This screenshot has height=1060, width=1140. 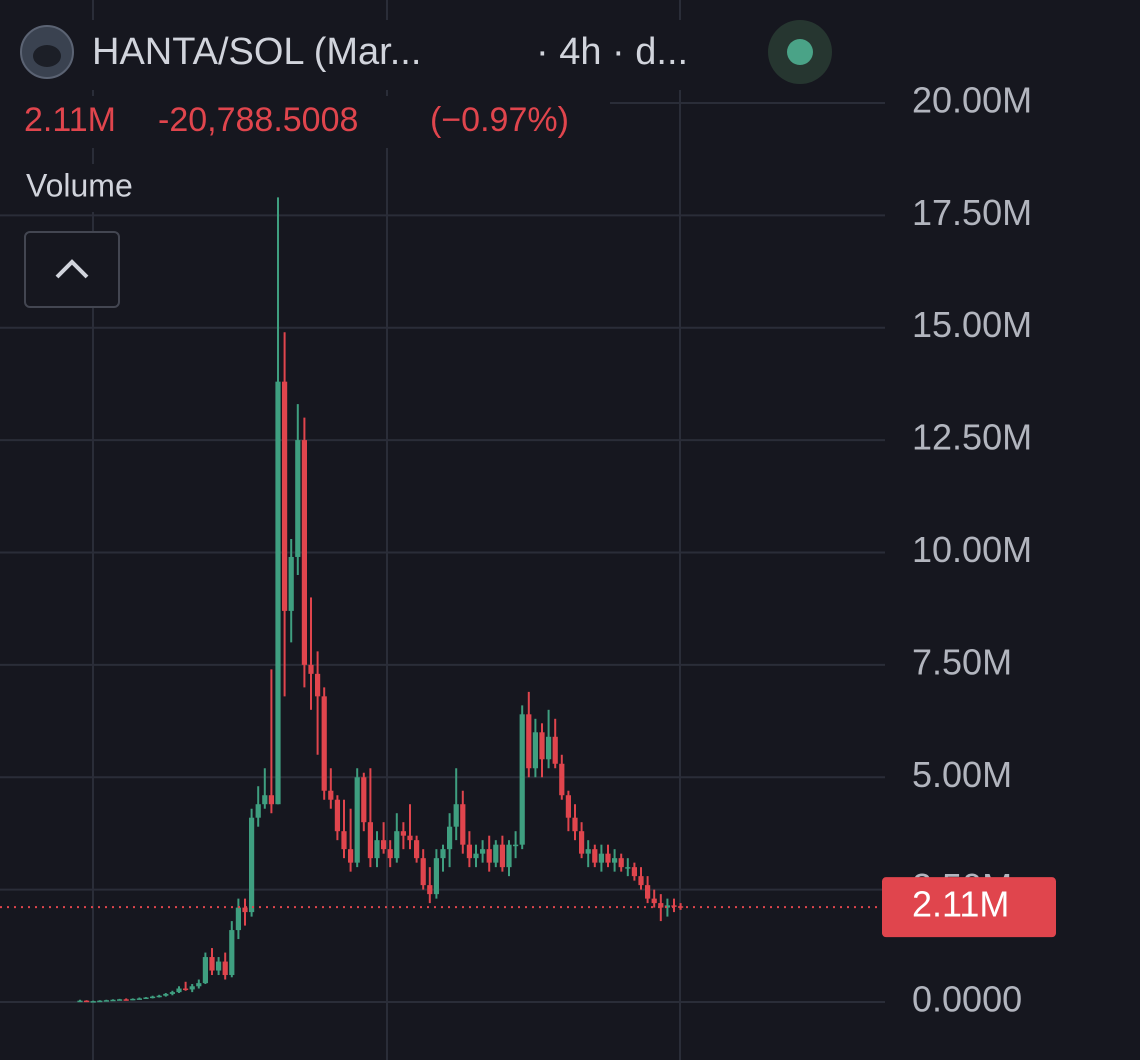 I want to click on icon-shape, so click(x=47, y=56).